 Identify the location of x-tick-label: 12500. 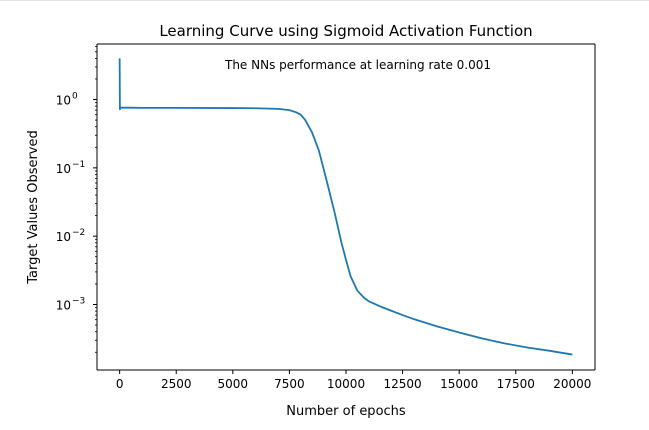
(402, 384).